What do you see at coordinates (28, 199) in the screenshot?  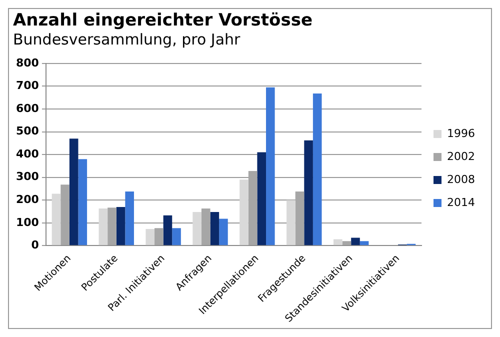 I see `y-tick-label: 200` at bounding box center [28, 199].